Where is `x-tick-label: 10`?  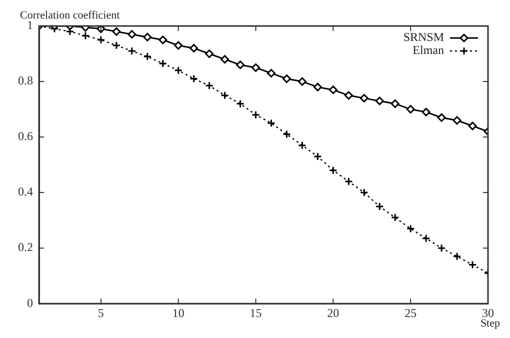 x-tick-label: 10 is located at coordinates (178, 313).